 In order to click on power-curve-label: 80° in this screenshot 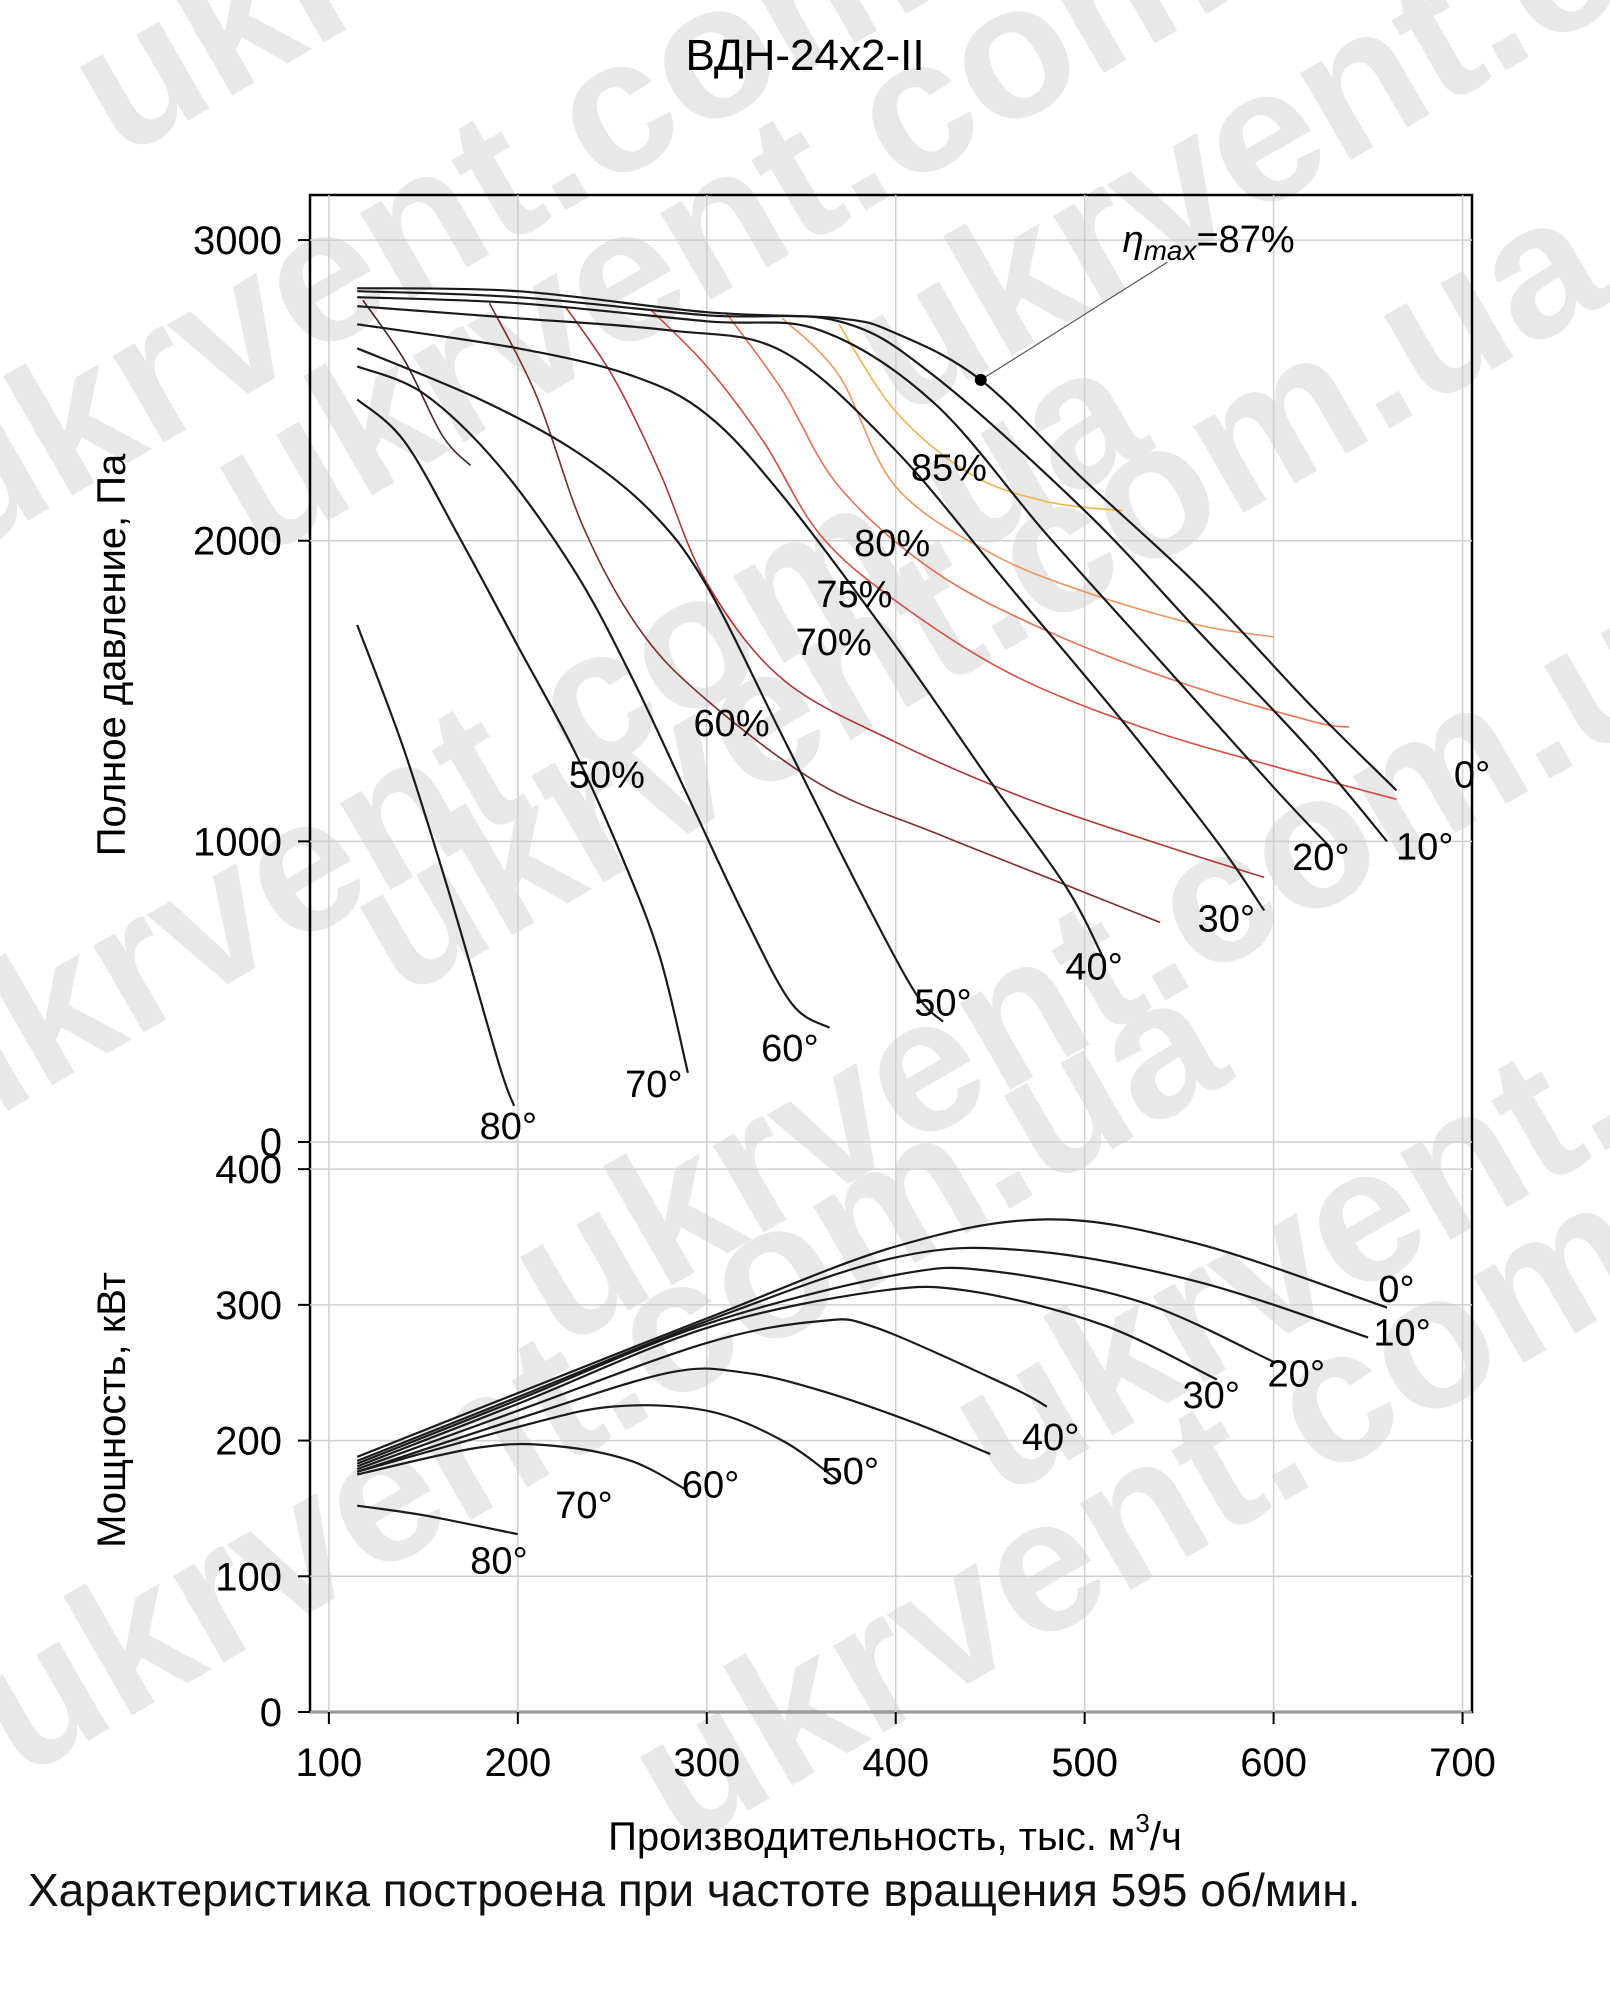, I will do `click(498, 1562)`.